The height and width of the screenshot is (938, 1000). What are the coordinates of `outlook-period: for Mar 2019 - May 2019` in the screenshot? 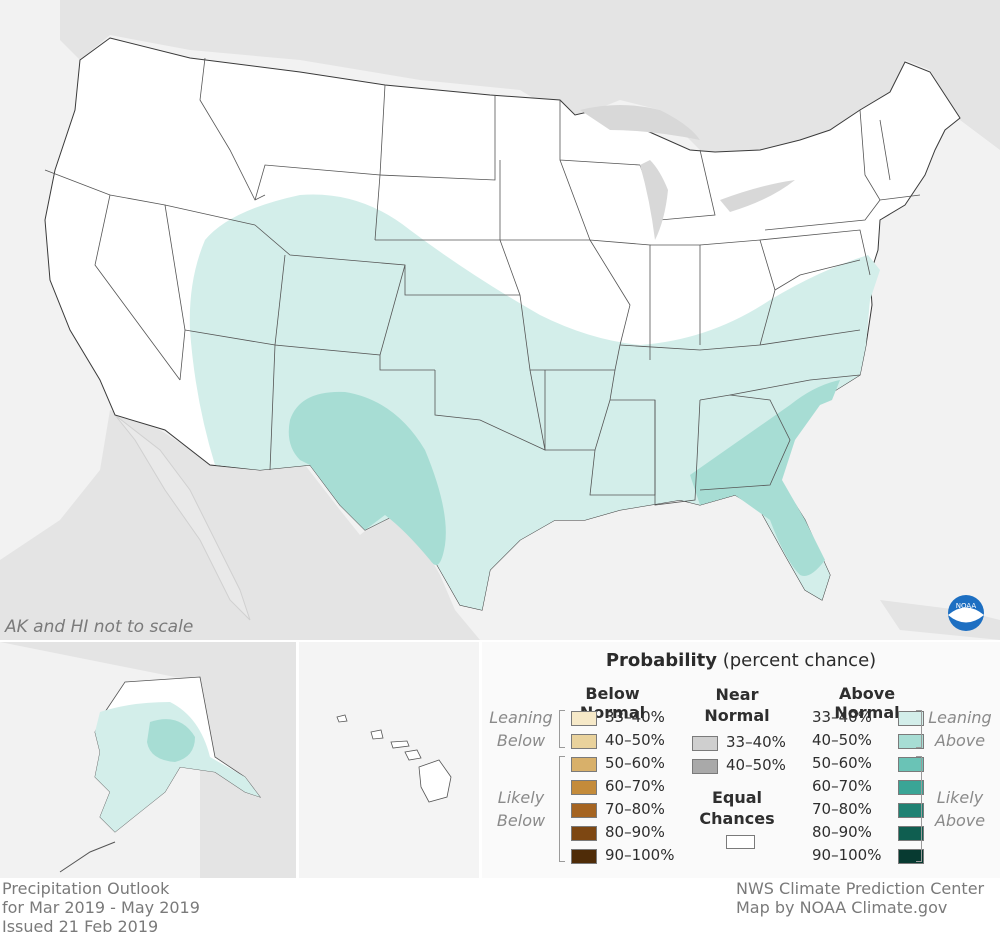 It's located at (101, 907).